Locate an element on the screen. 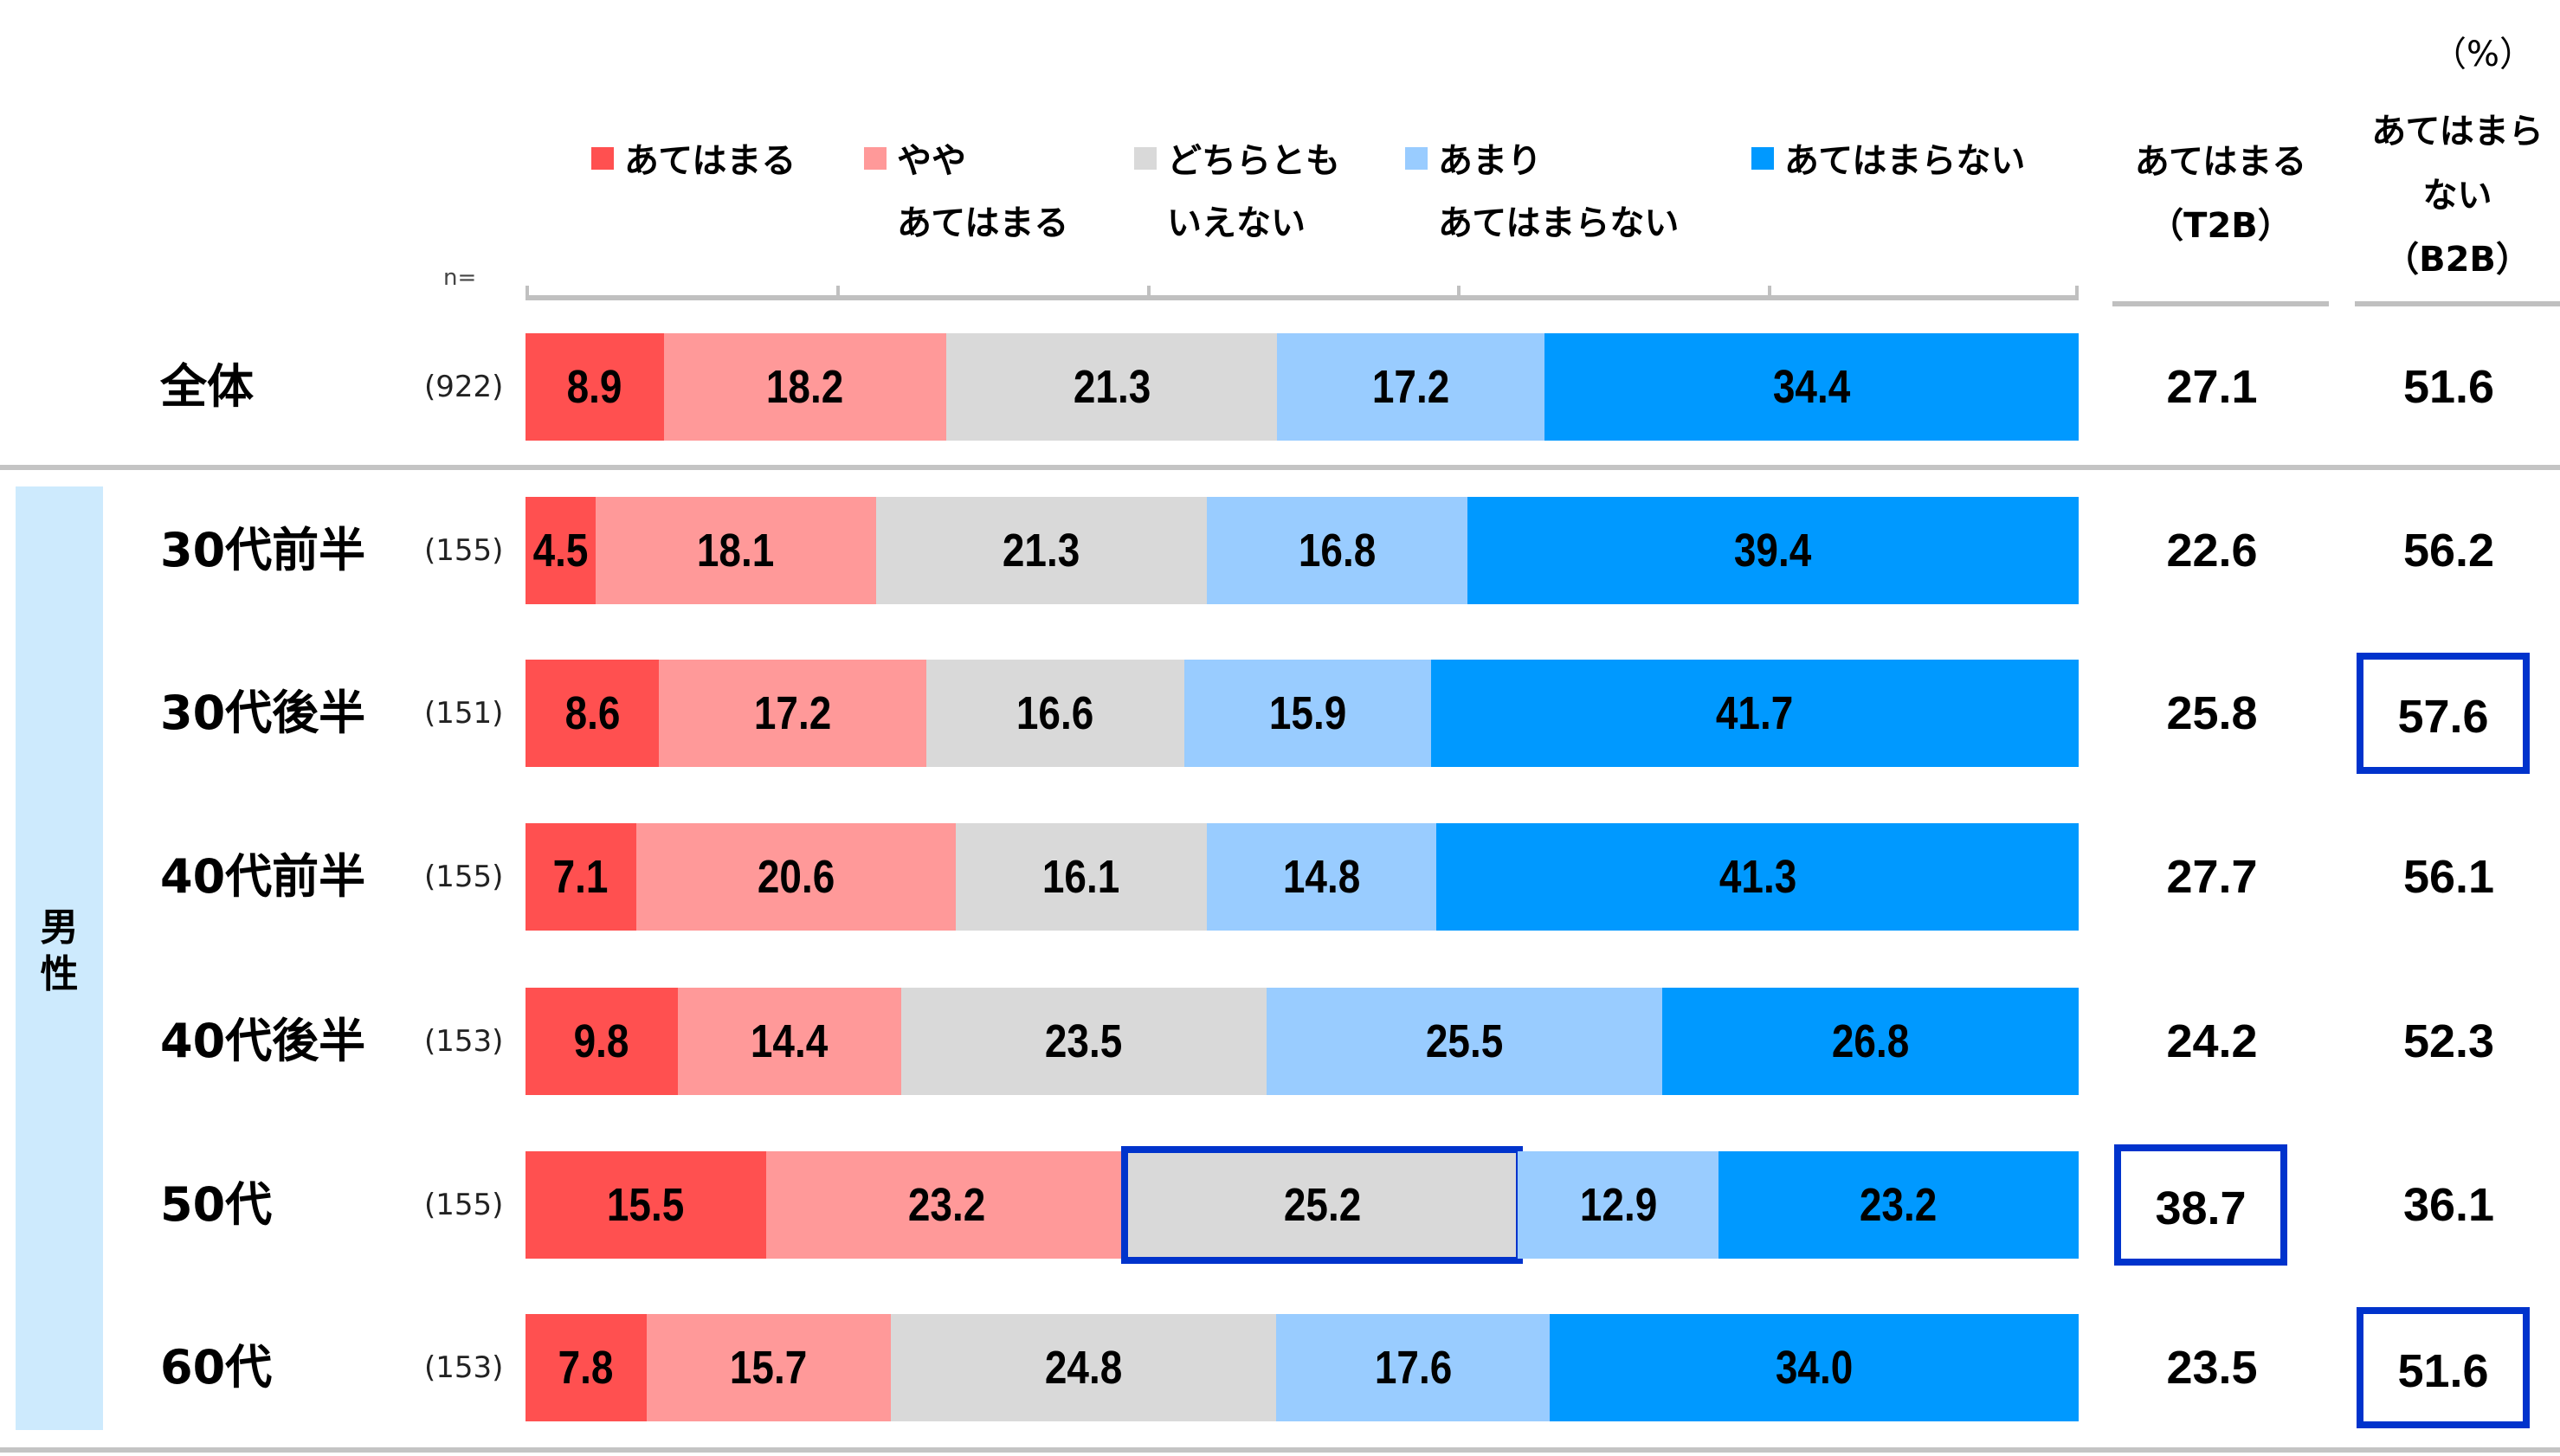  bar-segment: 4.5 is located at coordinates (561, 550).